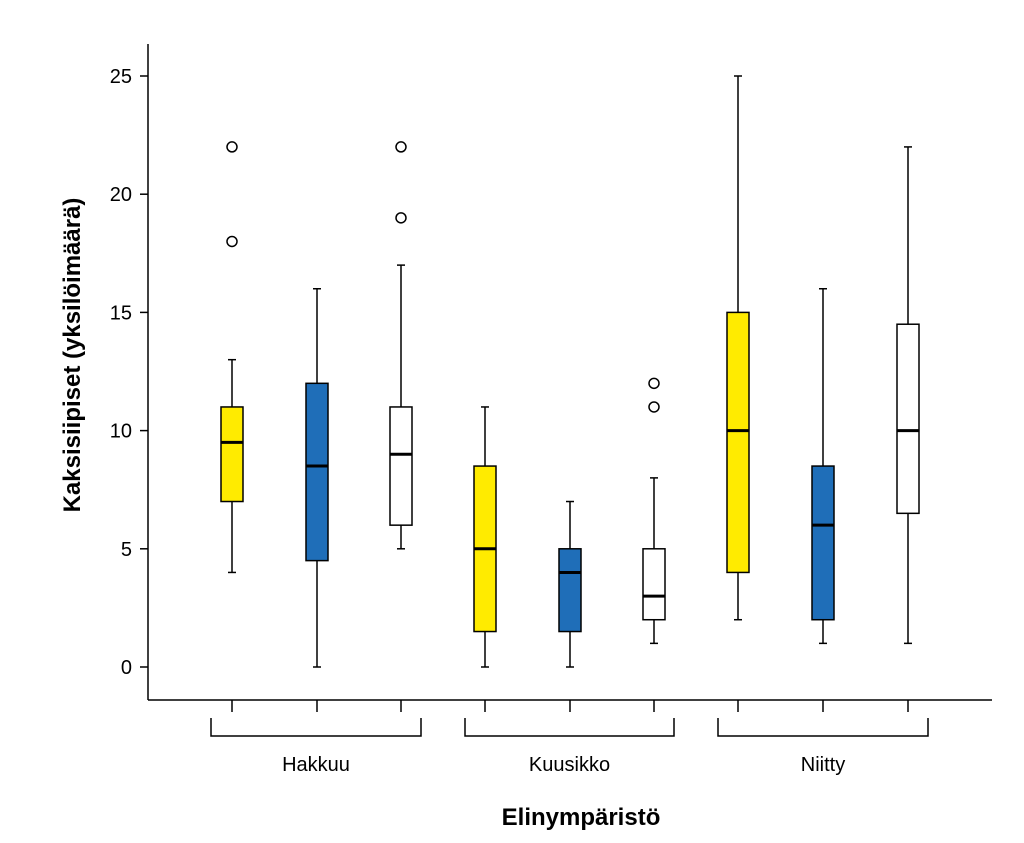 The image size is (1024, 843). I want to click on y-tick-label: 25, so click(121, 77).